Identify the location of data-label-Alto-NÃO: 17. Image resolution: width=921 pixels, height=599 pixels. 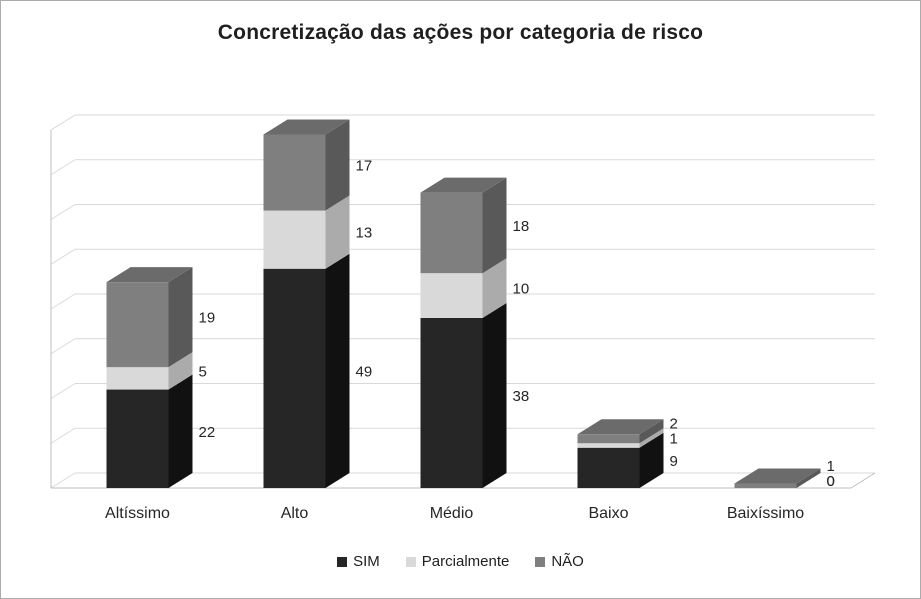
(364, 166).